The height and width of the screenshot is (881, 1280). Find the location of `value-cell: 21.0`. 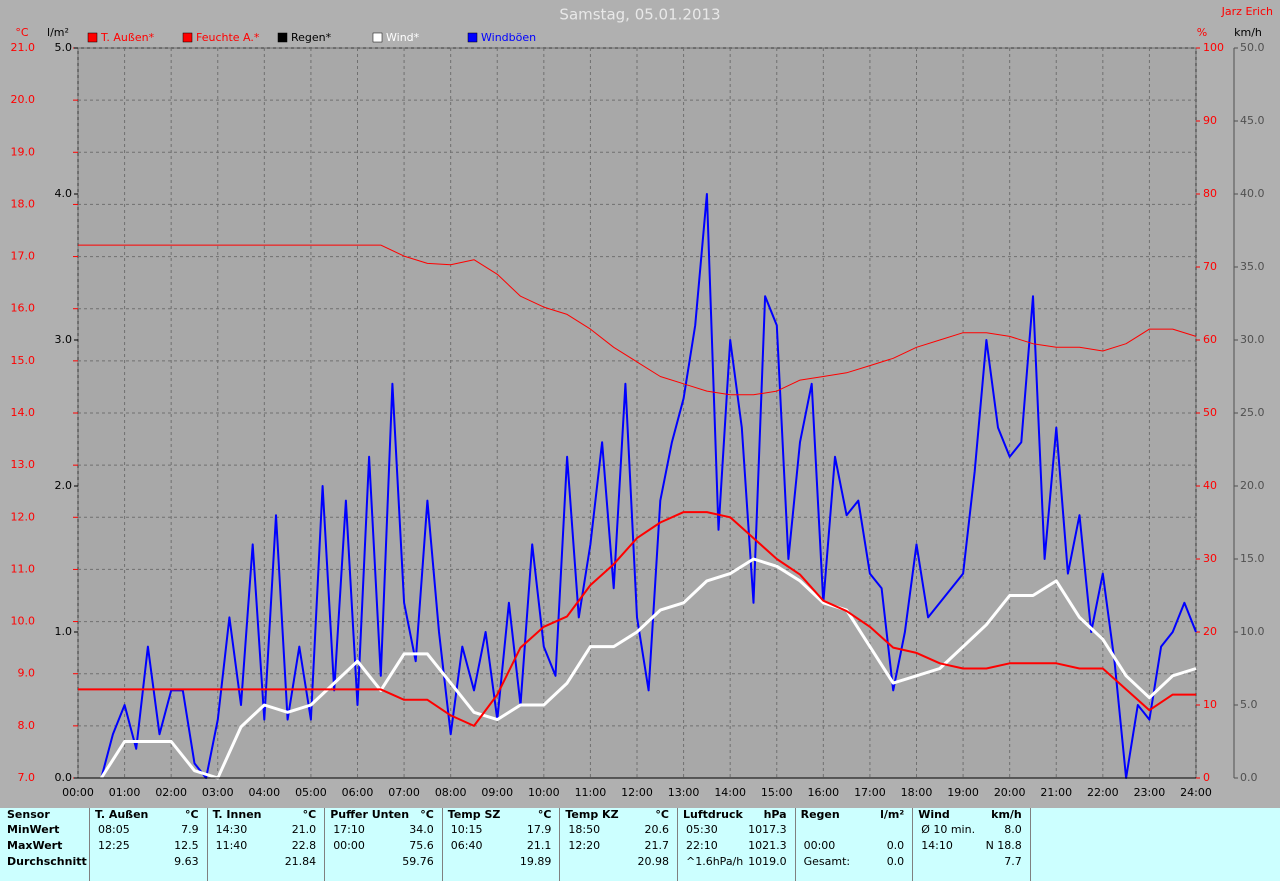

value-cell: 21.0 is located at coordinates (304, 829).